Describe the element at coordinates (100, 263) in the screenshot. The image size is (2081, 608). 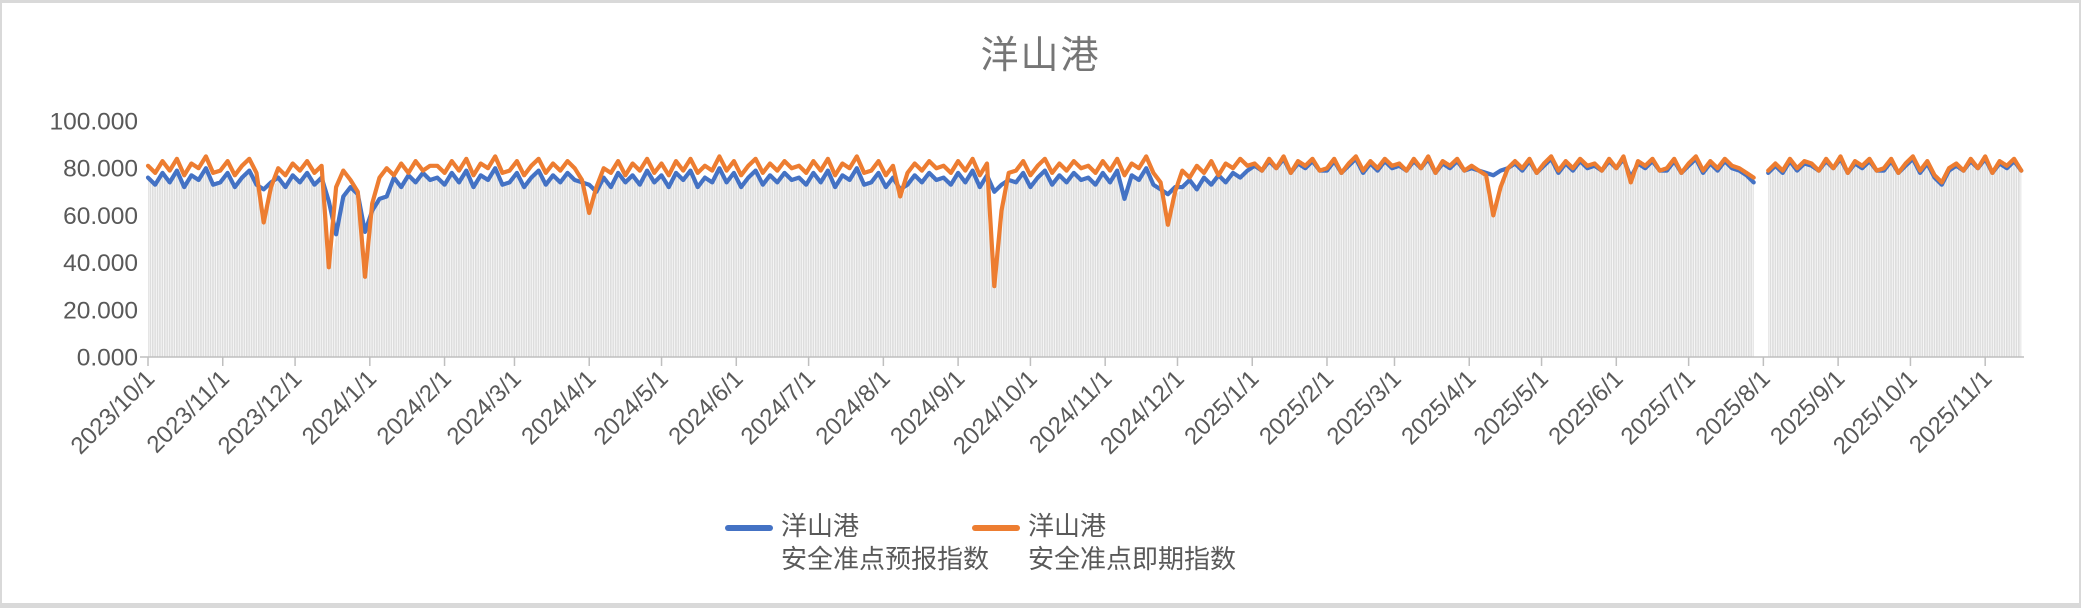
I see `y-axis-tick-label: 40.000` at that location.